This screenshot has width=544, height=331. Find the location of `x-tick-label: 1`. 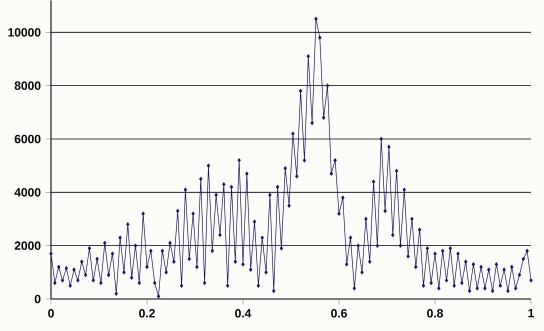

x-tick-label: 1 is located at coordinates (531, 313).